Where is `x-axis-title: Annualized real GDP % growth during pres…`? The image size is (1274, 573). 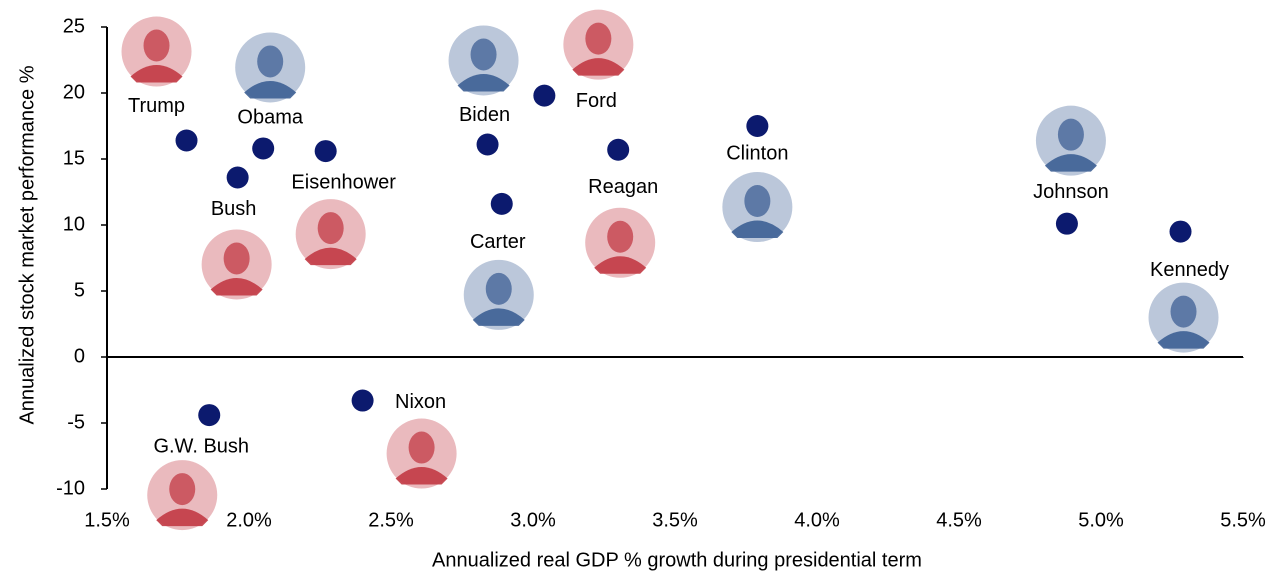
x-axis-title: Annualized real GDP % growth during pres… is located at coordinates (677, 560).